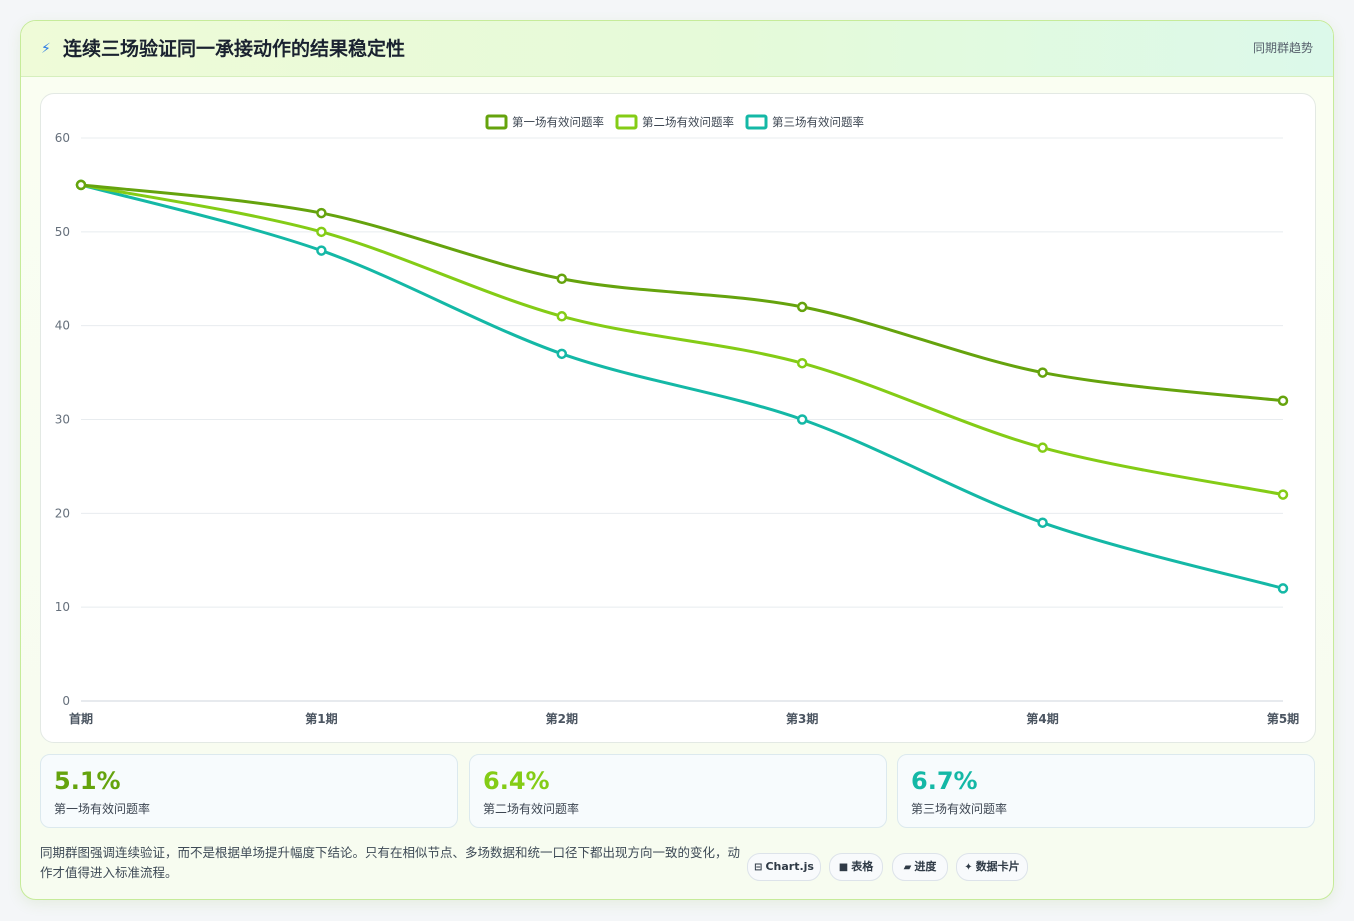 The image size is (1354, 921). Describe the element at coordinates (818, 122) in the screenshot. I see `legend-label-3: 第三场有效问题率` at that location.